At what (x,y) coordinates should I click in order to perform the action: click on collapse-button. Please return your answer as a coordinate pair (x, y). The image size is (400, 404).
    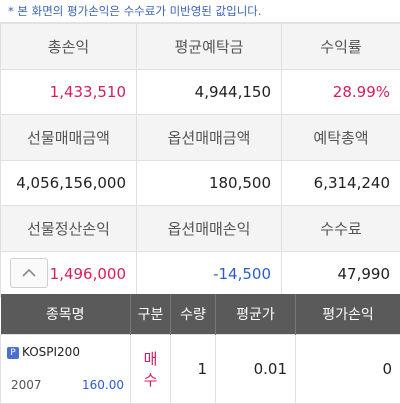
    Looking at the image, I should click on (29, 273).